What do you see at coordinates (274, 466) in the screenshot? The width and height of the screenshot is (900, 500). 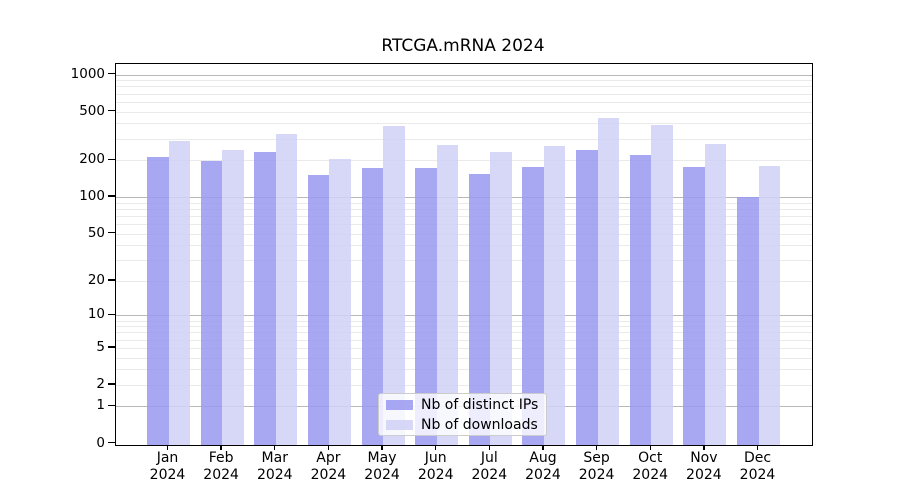 I see `x-tick-label: Mar 2024` at bounding box center [274, 466].